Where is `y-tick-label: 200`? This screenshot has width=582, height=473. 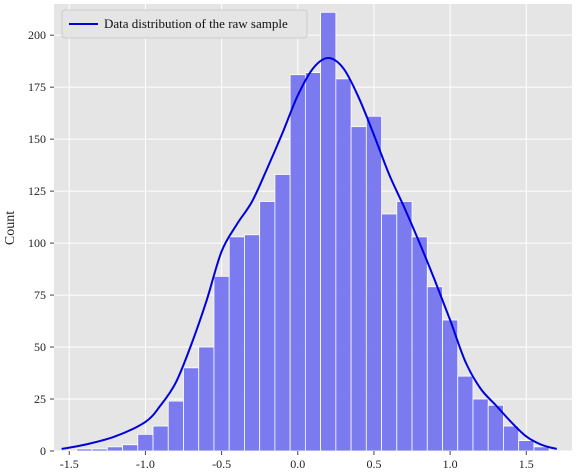 y-tick-label: 200 is located at coordinates (37, 35).